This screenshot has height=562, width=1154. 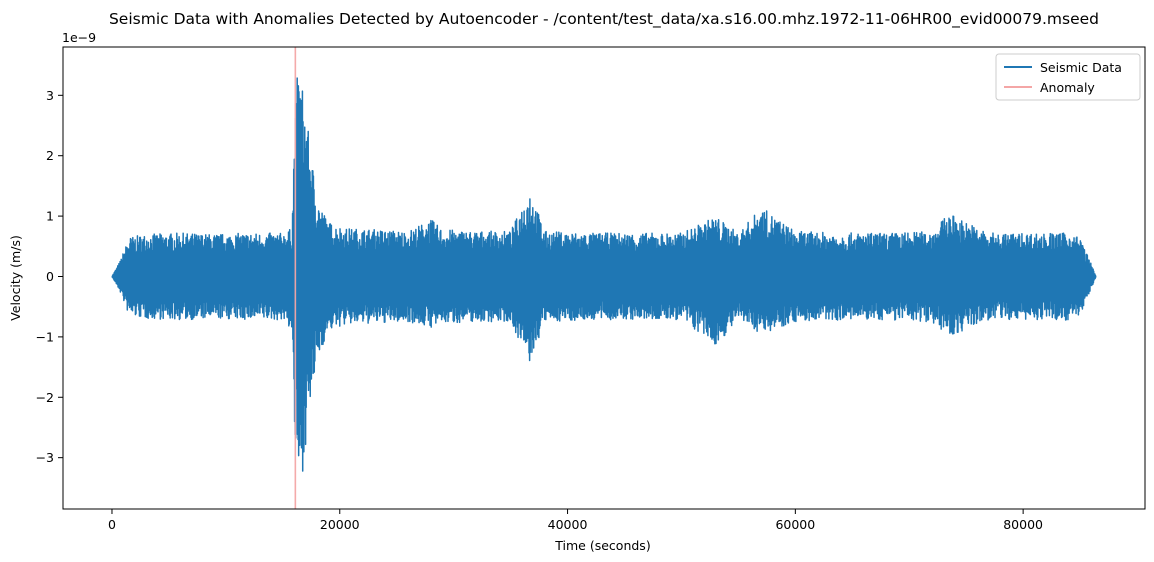 I want to click on y-tick-label: 3, so click(x=50, y=95).